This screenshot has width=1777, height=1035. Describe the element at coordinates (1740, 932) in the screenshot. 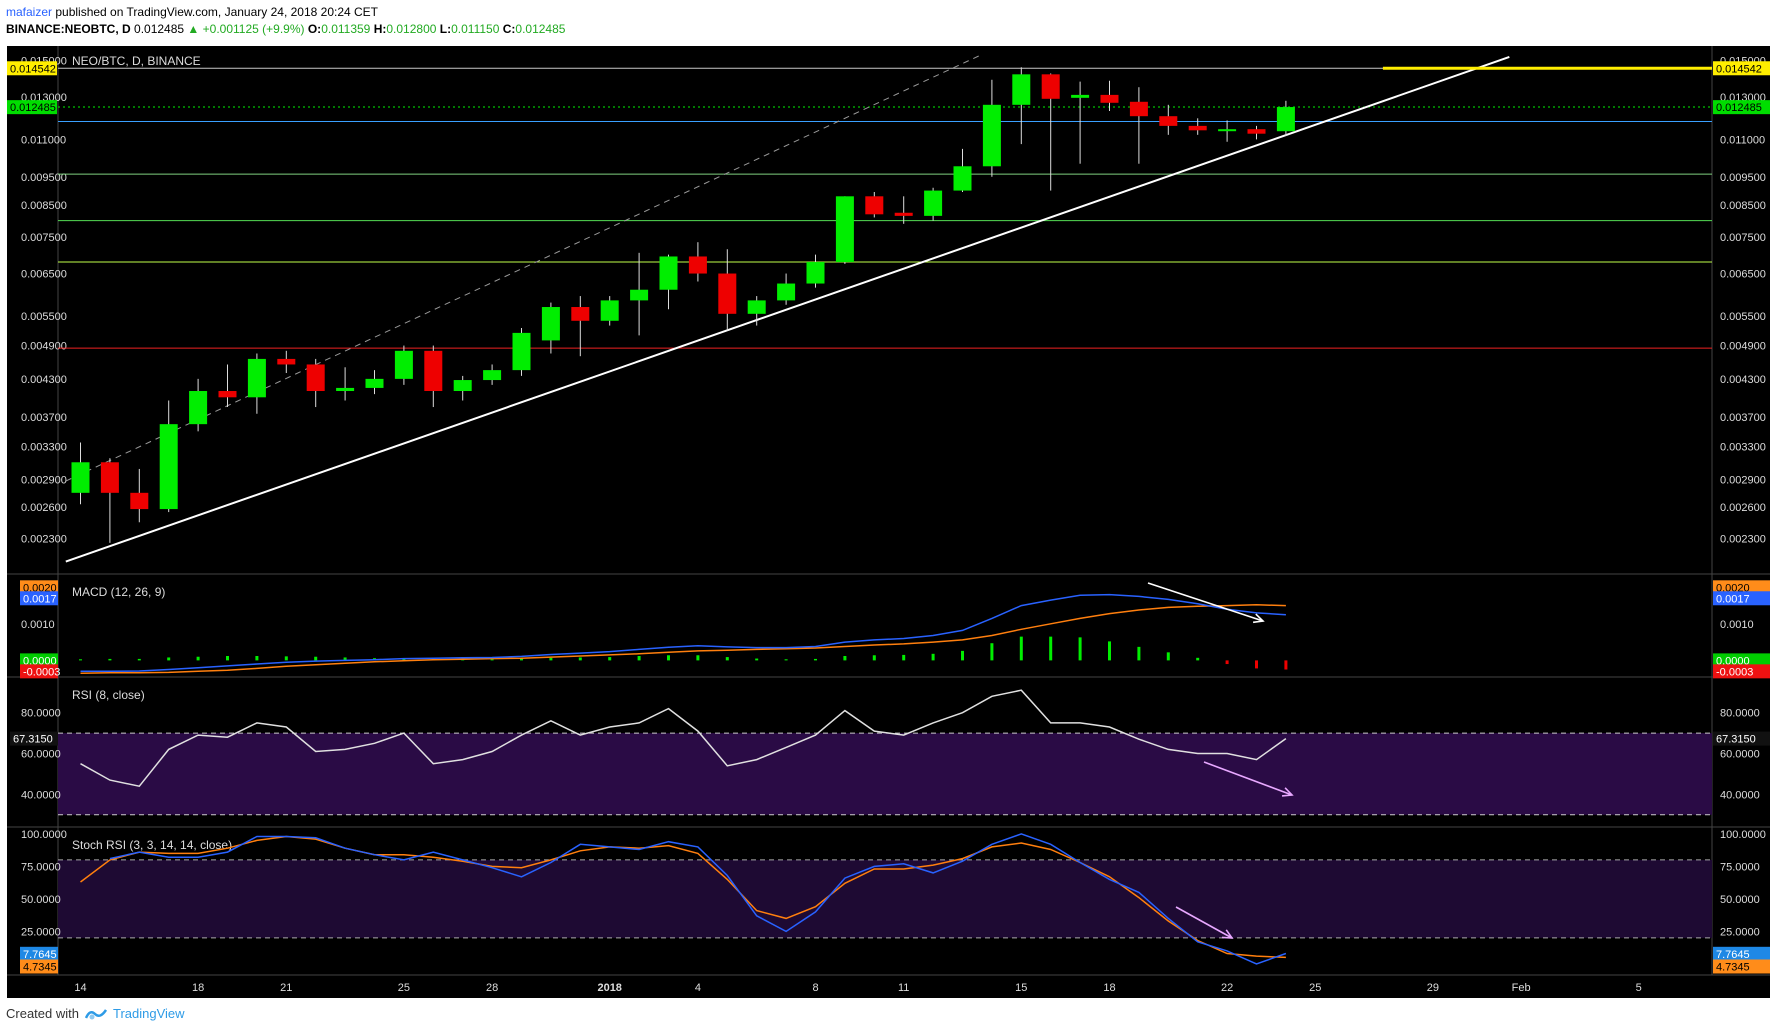

I see `stoch-tick-3-right: 25.0000` at that location.